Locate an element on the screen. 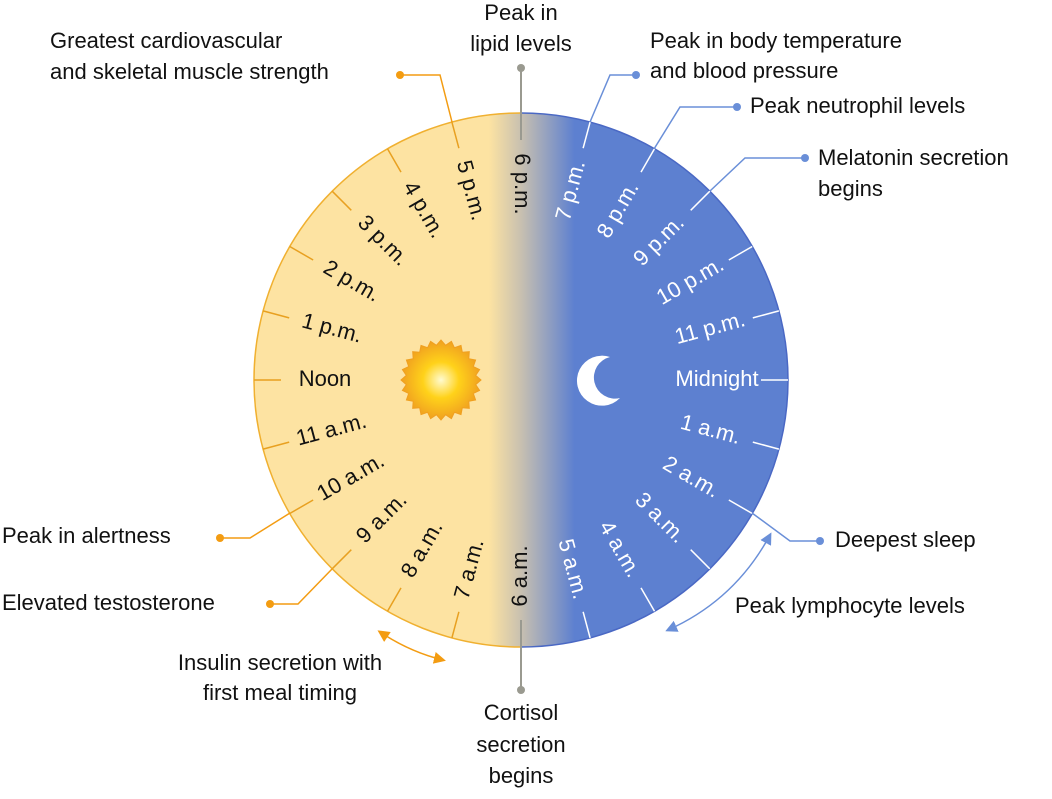 This screenshot has width=1052, height=799. sun-icon is located at coordinates (441, 380).